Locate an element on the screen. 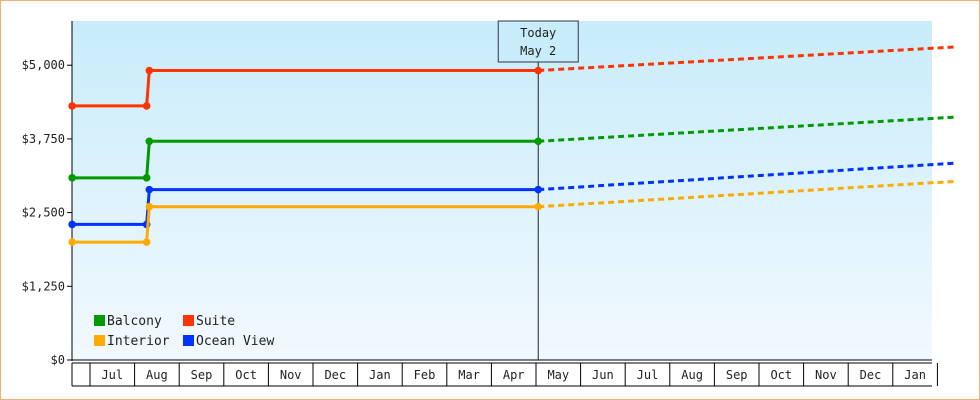  today-marker-date: May 2 is located at coordinates (538, 51).